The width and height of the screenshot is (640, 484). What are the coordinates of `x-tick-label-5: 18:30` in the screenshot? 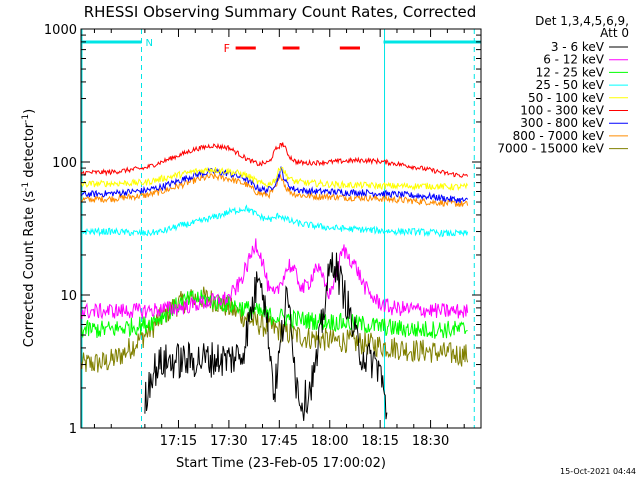 It's located at (430, 441).